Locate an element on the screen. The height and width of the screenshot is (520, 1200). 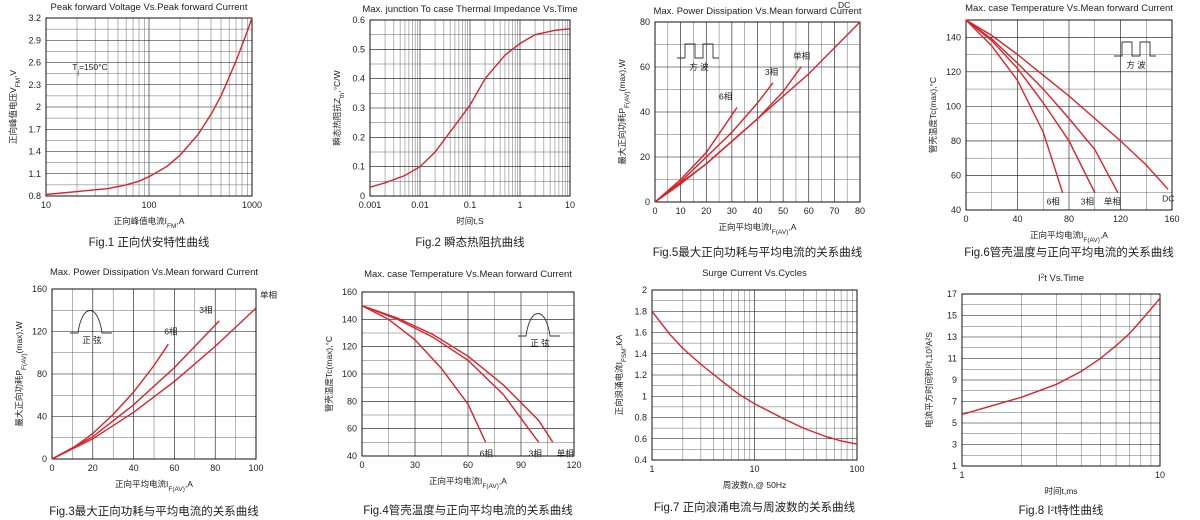
fig5-grid is located at coordinates (757, 112).